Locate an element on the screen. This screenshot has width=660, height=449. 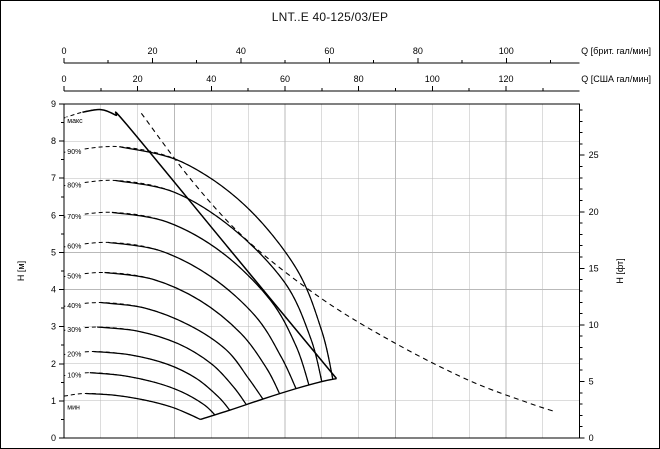
curve-dashed-60% is located at coordinates (180, 315).